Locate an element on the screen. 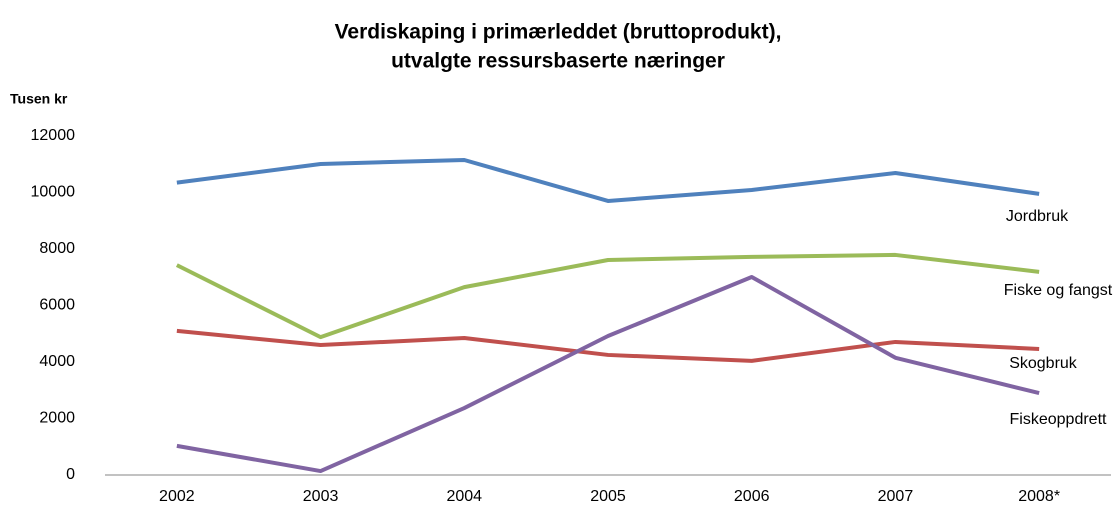 This screenshot has width=1116, height=520. y-tick-label: 10000 is located at coordinates (53, 192).